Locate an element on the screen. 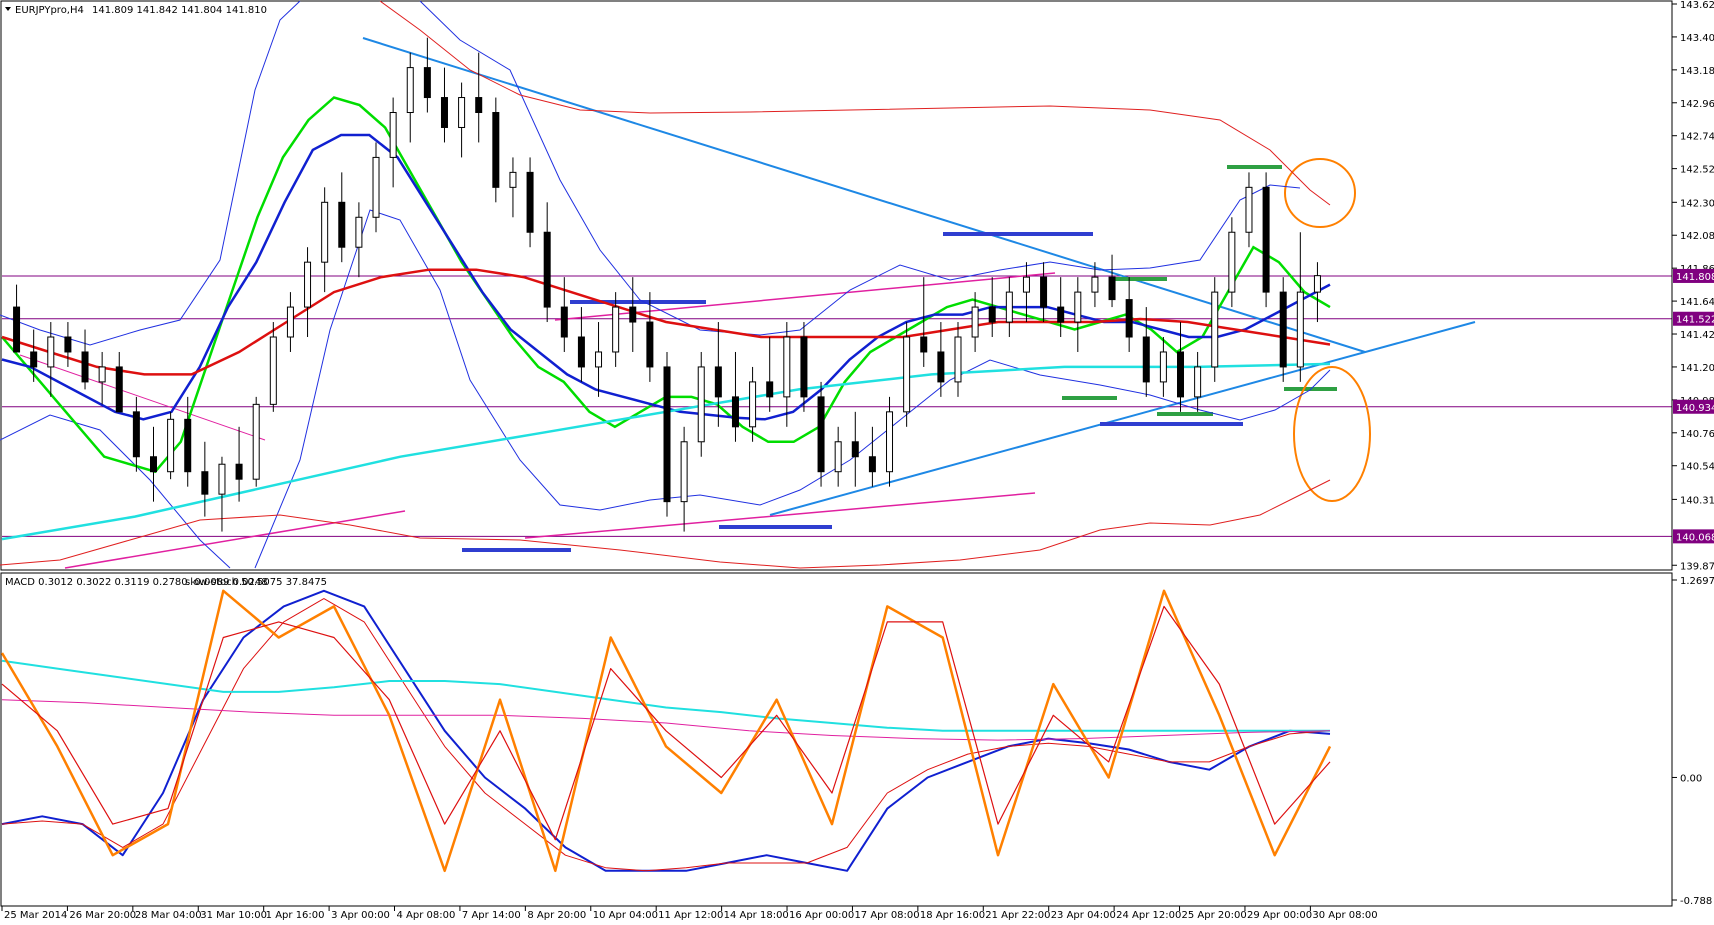 This screenshot has height=925, width=1714. time-tick-label: 29 Apr 00:00 is located at coordinates (1279, 915).